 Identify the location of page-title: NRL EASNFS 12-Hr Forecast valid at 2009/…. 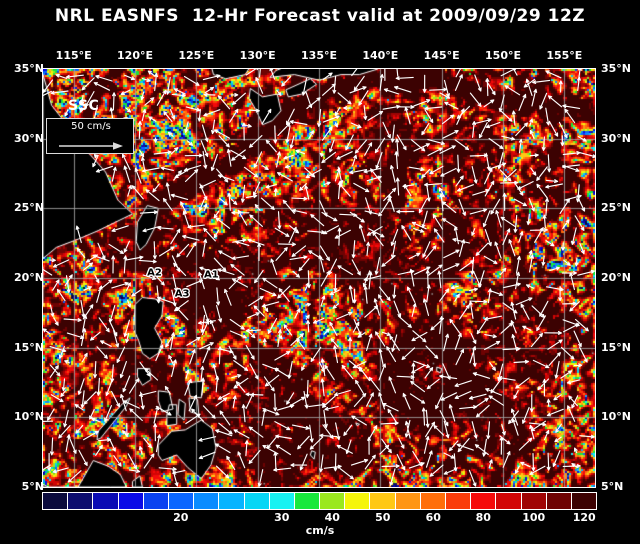
(320, 16).